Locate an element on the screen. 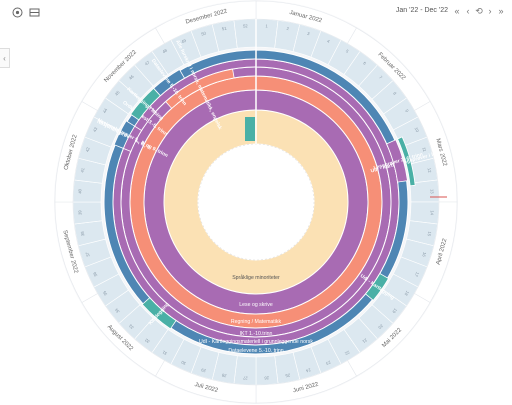  week-number: 20 is located at coordinates (380, 326).